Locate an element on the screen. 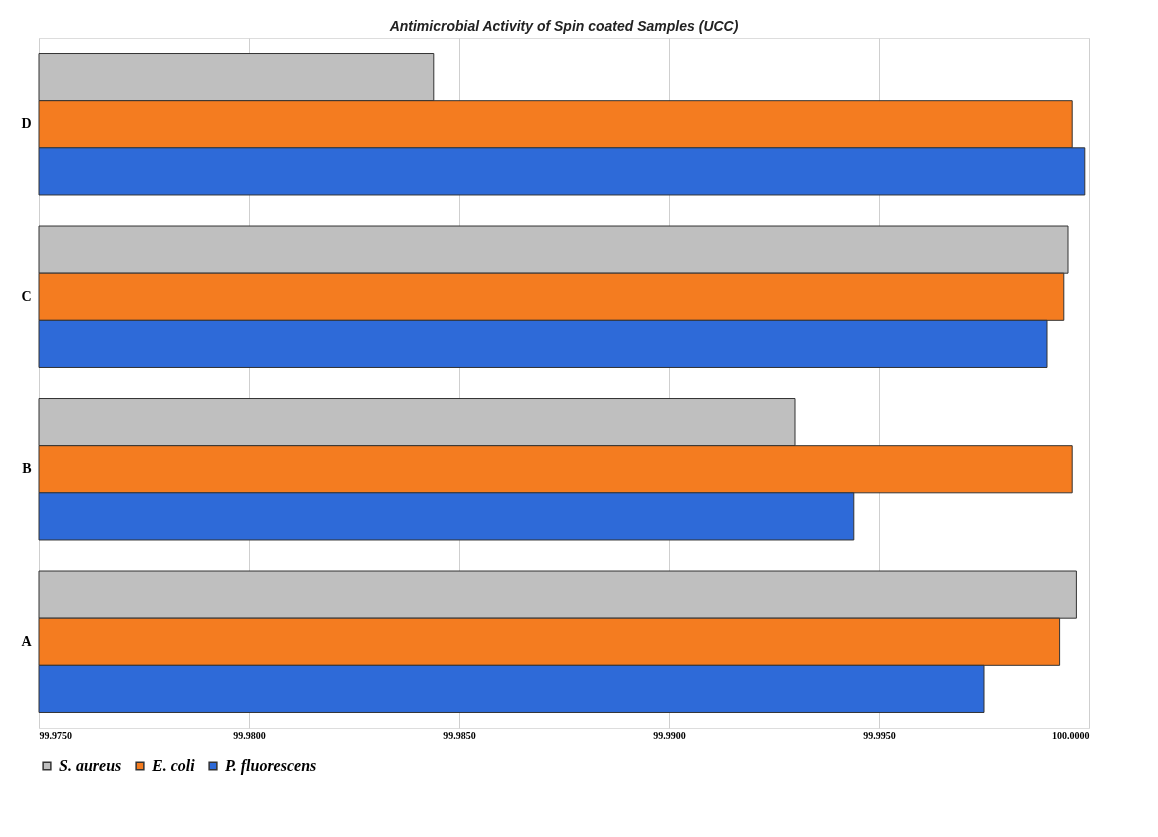 This screenshot has width=1158, height=837. y-tick-label: D is located at coordinates (26, 124).